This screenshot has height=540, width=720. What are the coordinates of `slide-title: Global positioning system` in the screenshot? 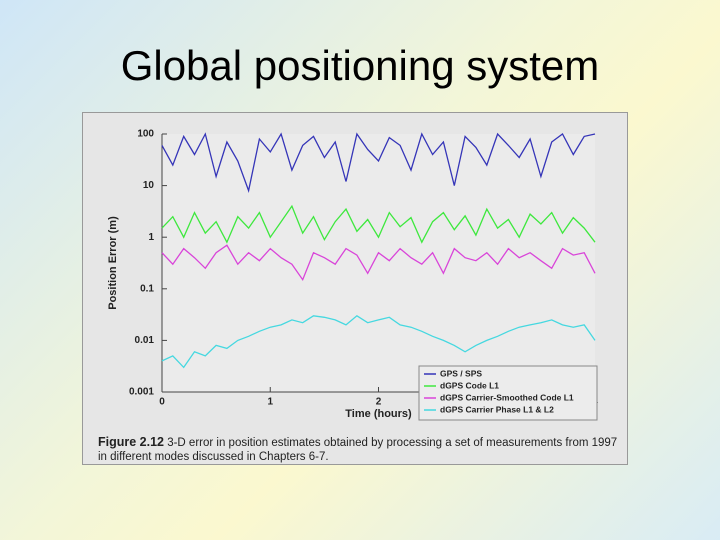 It's located at (360, 65).